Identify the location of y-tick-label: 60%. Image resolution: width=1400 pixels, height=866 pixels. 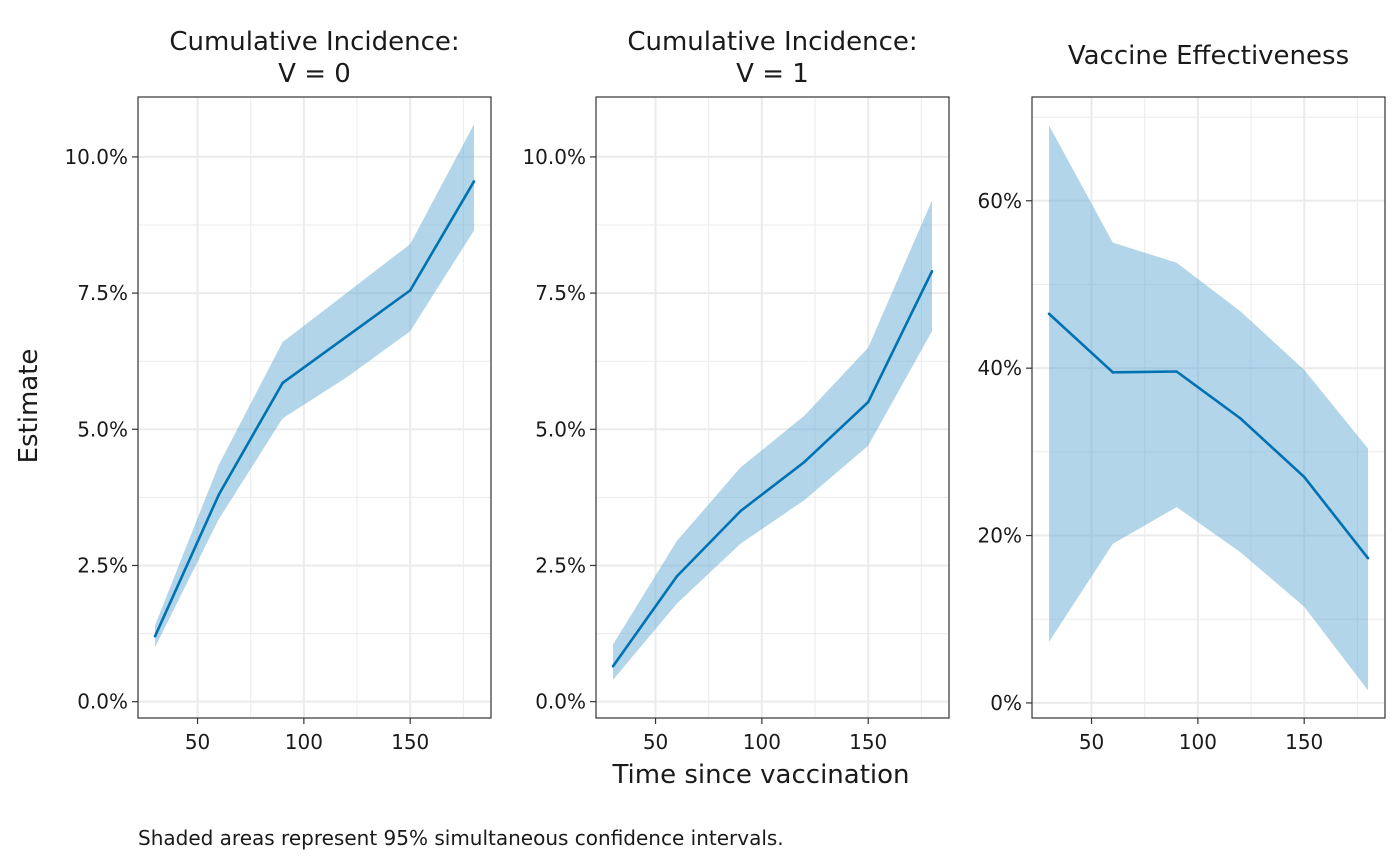
(1000, 201).